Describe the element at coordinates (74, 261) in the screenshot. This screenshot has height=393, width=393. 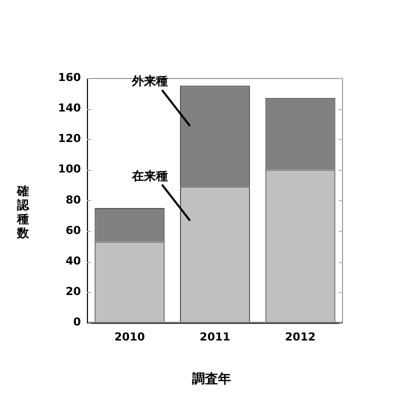
I see `y-tick-label: 40` at that location.